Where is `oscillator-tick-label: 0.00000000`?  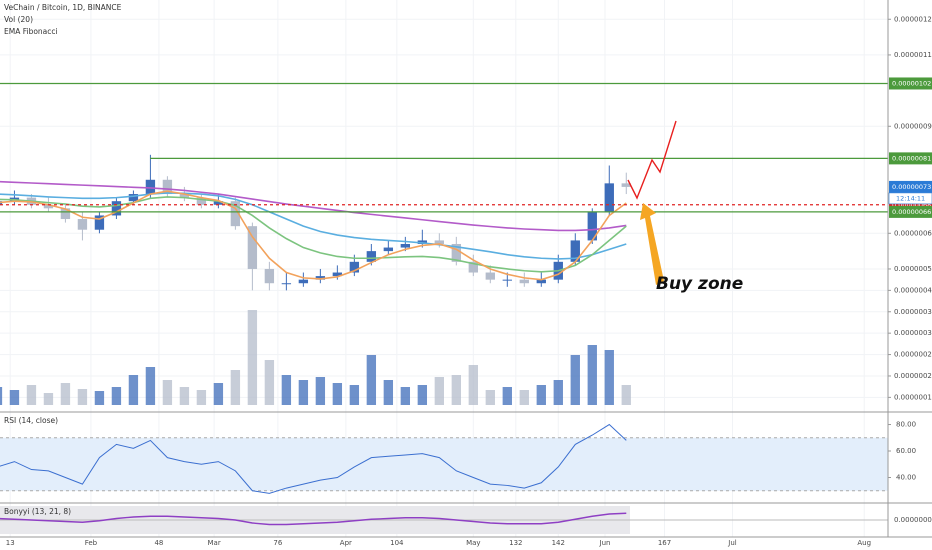
oscillator-tick-label: 0.00000000 is located at coordinates (913, 520).